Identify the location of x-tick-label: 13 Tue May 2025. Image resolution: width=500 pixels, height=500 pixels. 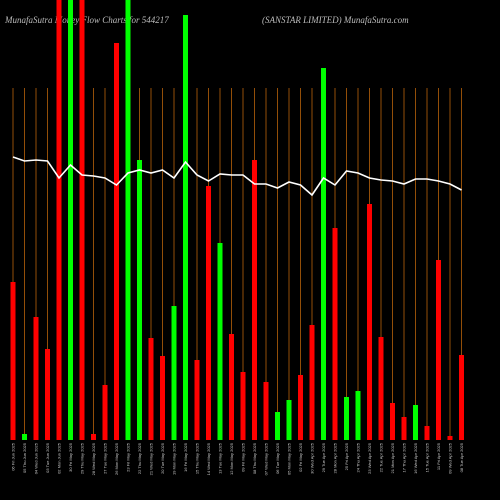
(220, 458).